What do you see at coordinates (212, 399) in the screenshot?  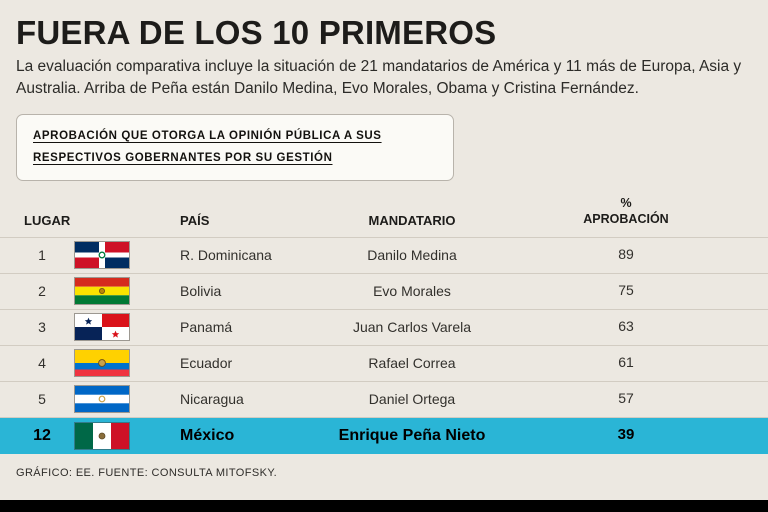 I see `country-cell: Nicaragua` at bounding box center [212, 399].